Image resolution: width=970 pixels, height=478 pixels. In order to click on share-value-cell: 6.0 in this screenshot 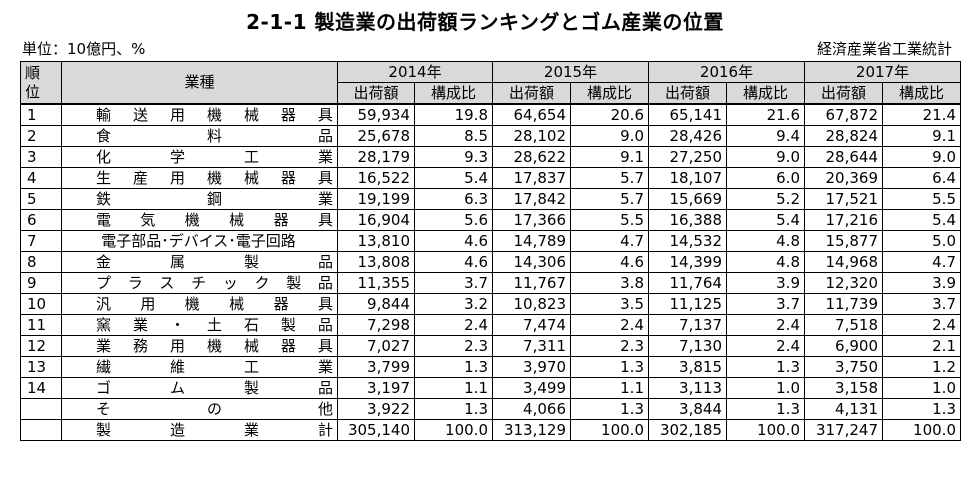, I will do `click(765, 178)`.